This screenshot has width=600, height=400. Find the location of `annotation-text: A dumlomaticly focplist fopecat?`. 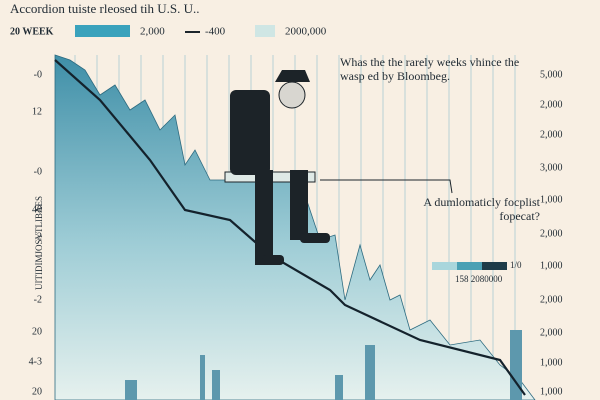

annotation-text: A dumlomaticly focplist fopecat? is located at coordinates (481, 209).